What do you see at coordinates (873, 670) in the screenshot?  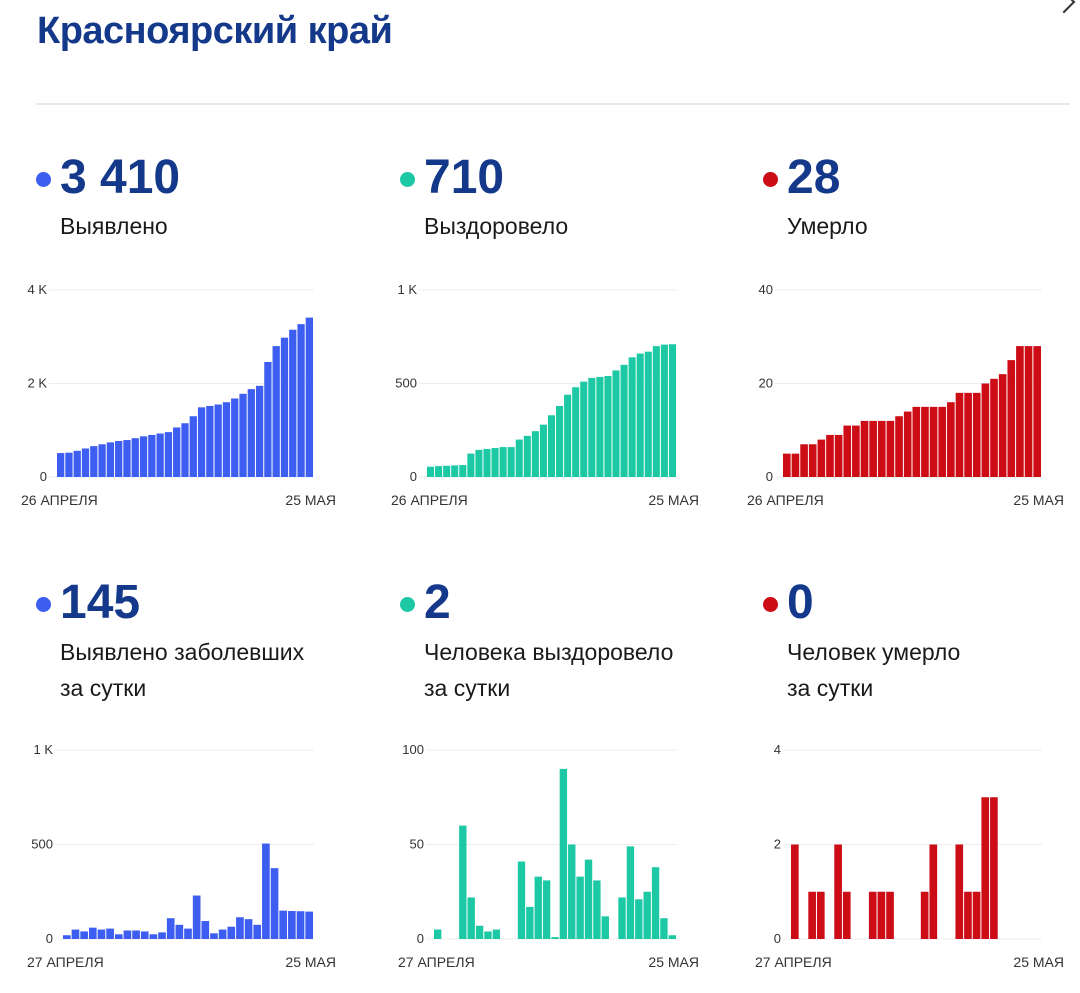 I see `stat-label-died-daily: Человек умерло за сутки` at bounding box center [873, 670].